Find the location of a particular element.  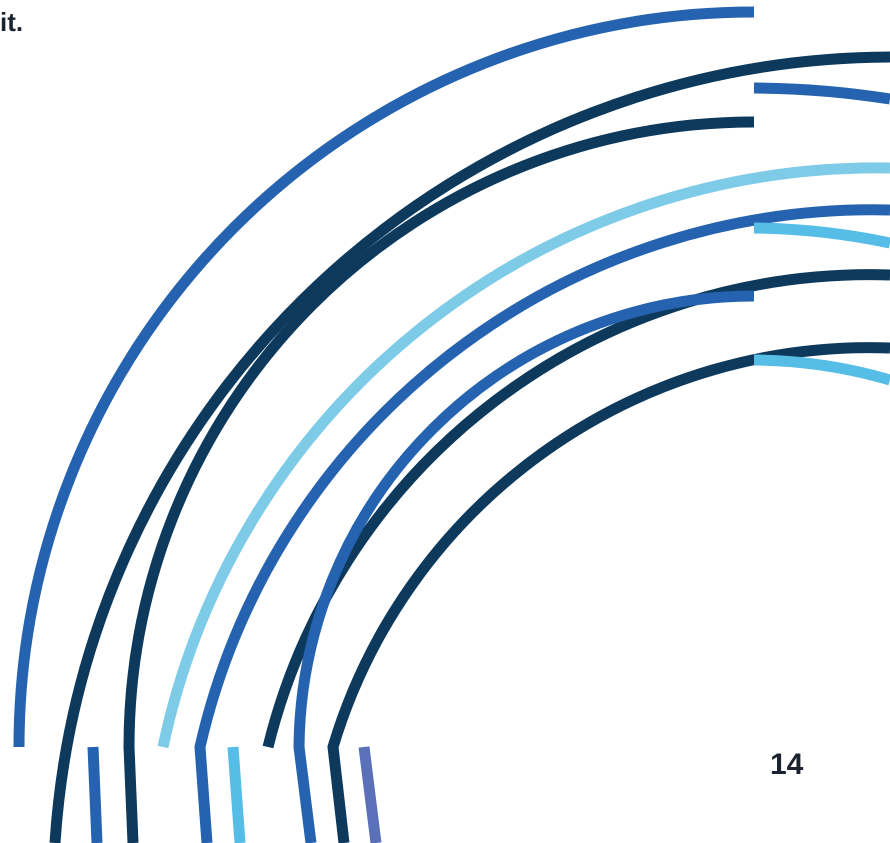

body-text-fragment: it. is located at coordinates (12, 22).